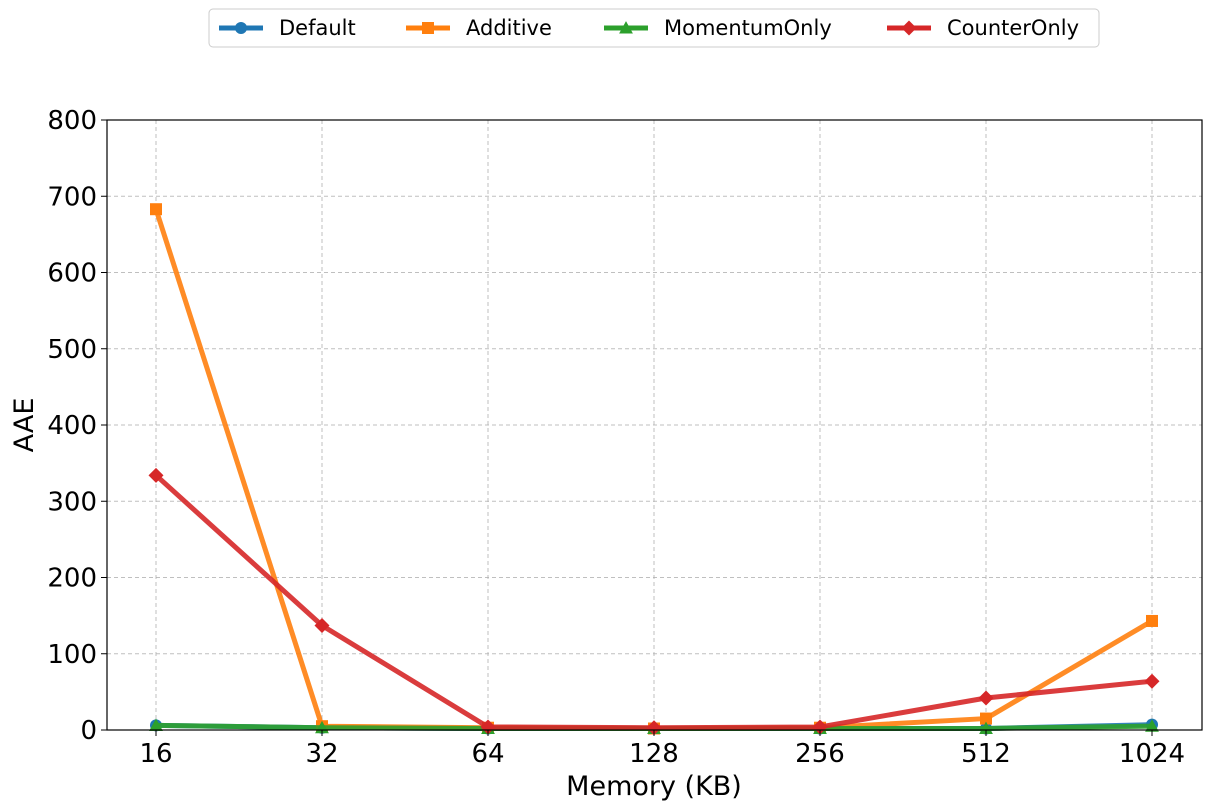  What do you see at coordinates (321, 754) in the screenshot?
I see `x-tick-label: 32` at bounding box center [321, 754].